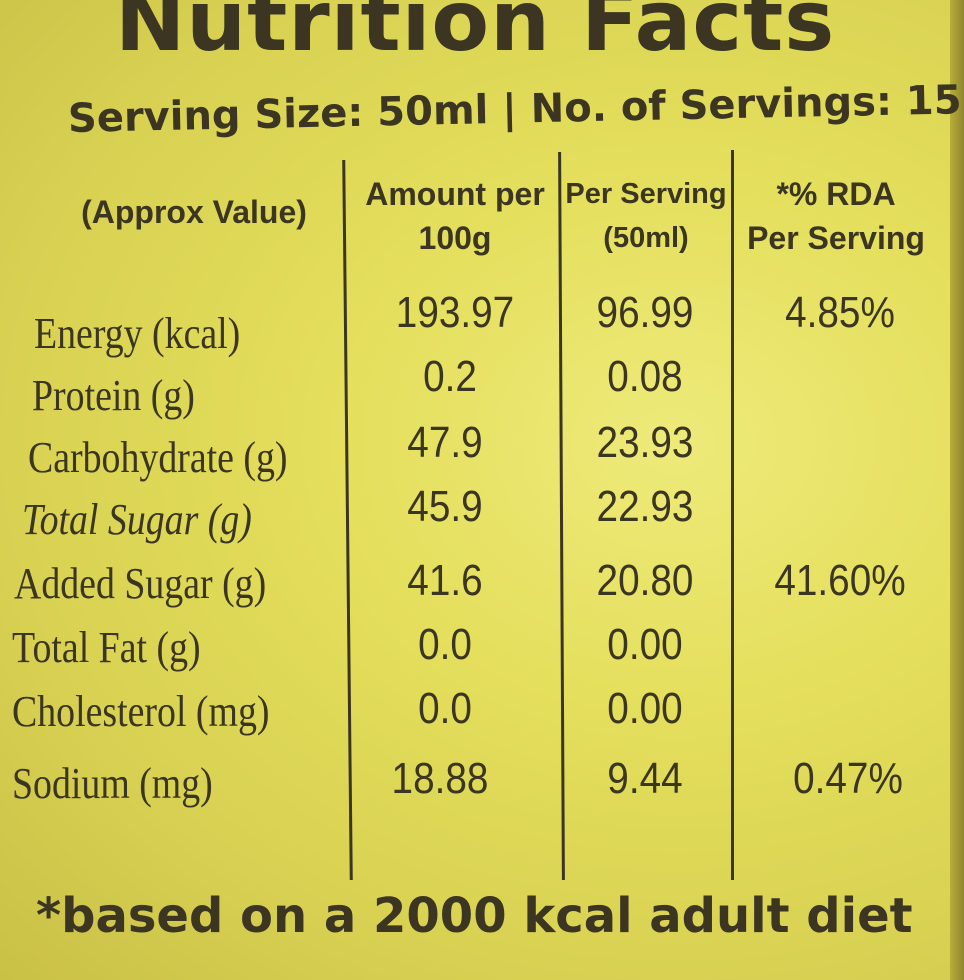 The height and width of the screenshot is (980, 964). I want to click on header-amount-line1: Amount per, so click(455, 194).